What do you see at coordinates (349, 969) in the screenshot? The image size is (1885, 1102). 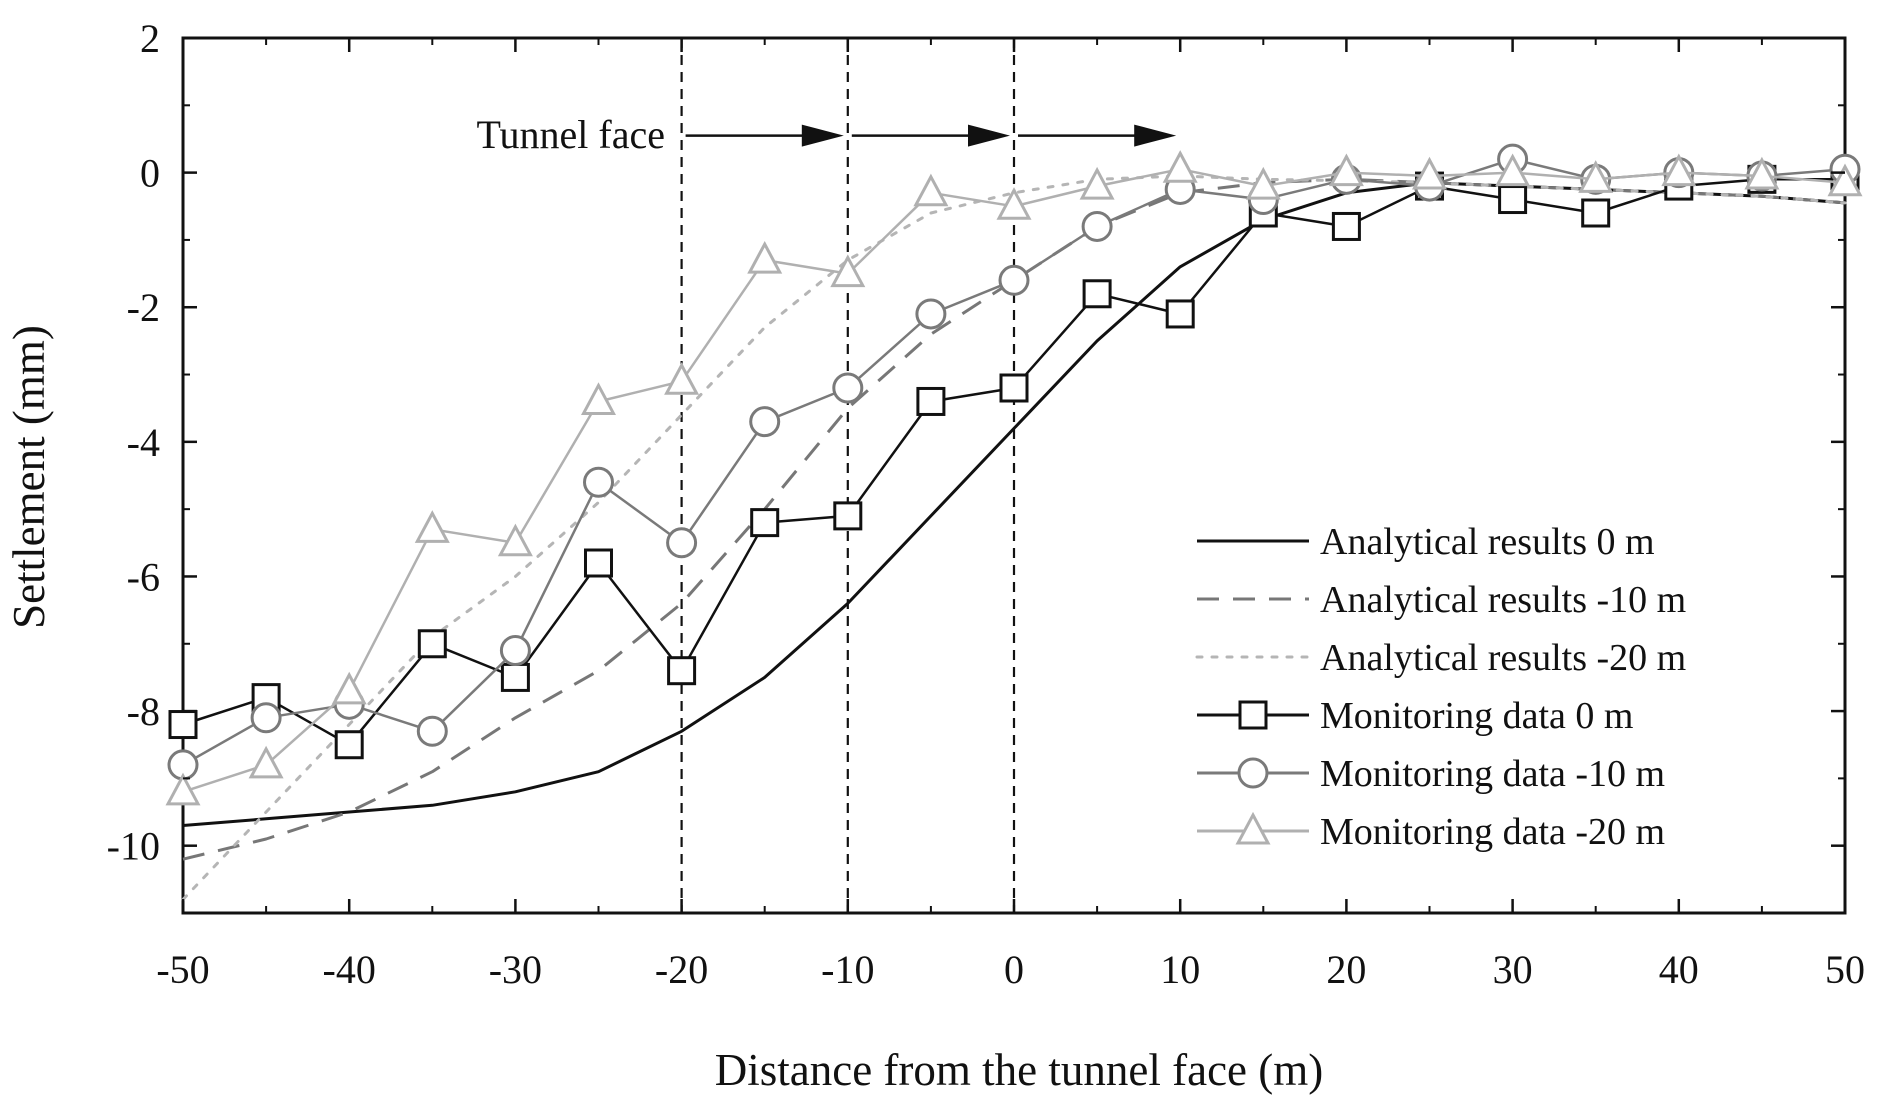 I see `x-tick-label: -40` at bounding box center [349, 969].